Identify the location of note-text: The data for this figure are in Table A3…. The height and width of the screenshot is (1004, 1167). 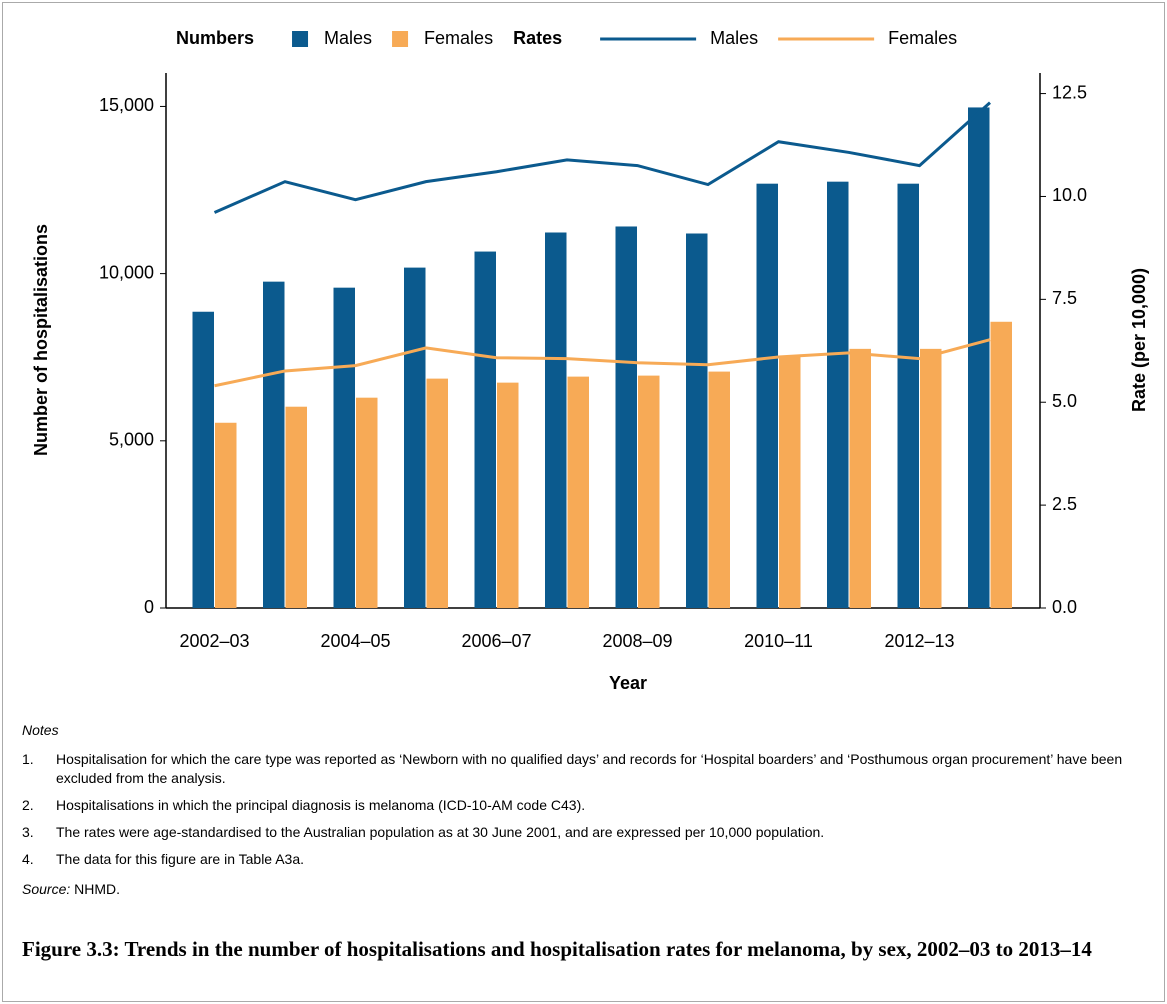
(180, 859).